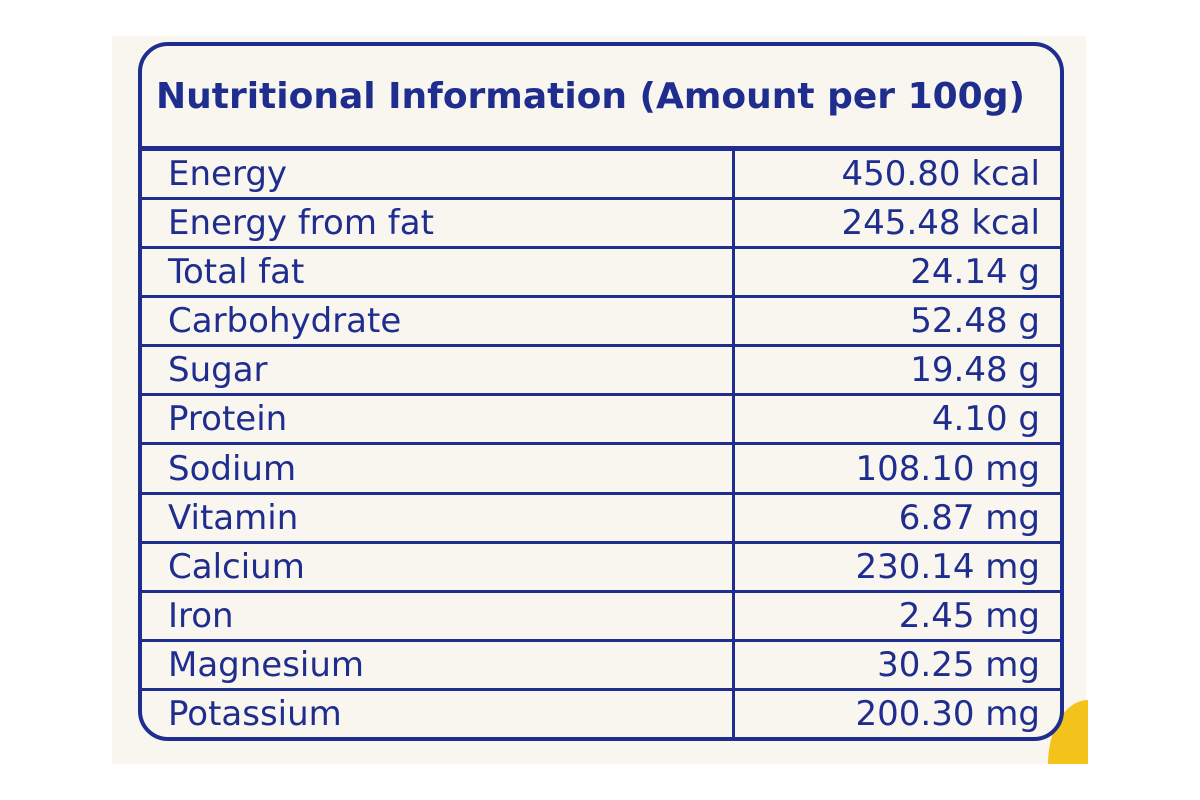 This screenshot has height=800, width=1200. Describe the element at coordinates (438, 223) in the screenshot. I see `nutrient-name: Energy from fat` at that location.